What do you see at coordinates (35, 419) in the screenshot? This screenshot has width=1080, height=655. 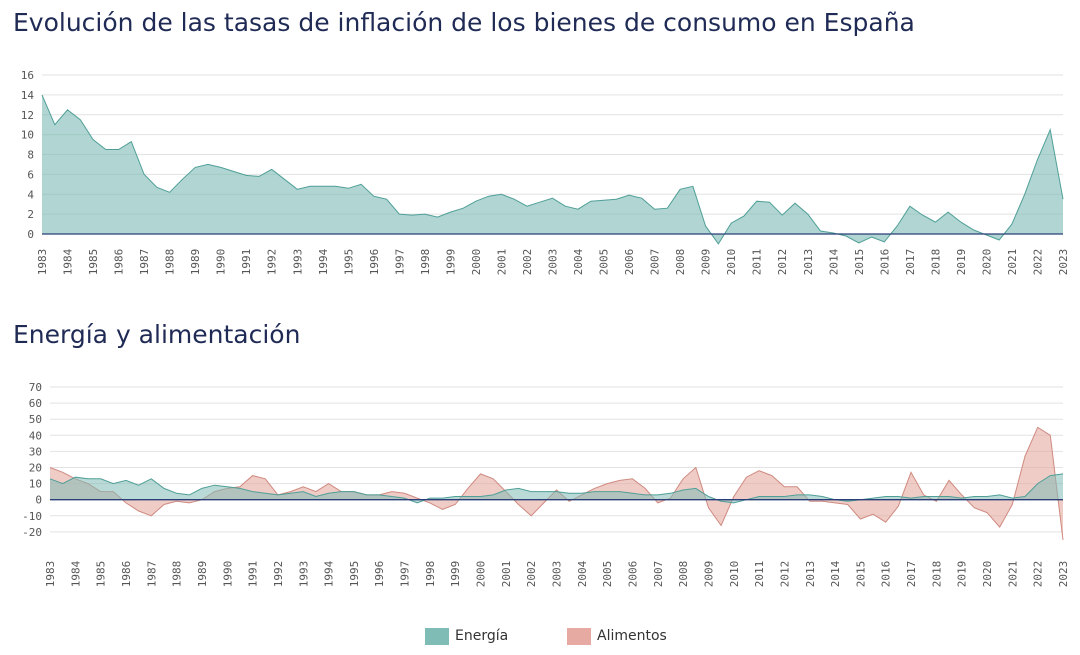 I see `y-tick-label: 50` at bounding box center [35, 419].